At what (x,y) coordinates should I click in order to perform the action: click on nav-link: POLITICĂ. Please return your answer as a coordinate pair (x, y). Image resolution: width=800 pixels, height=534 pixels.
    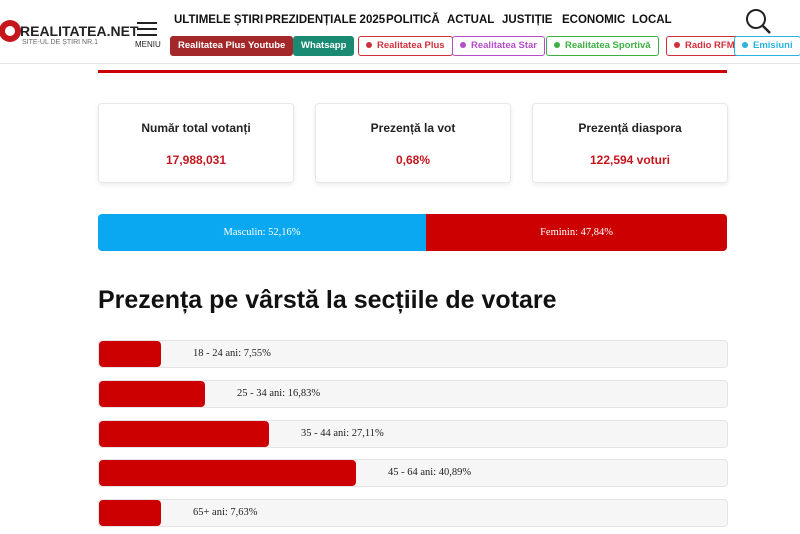
    Looking at the image, I should click on (413, 20).